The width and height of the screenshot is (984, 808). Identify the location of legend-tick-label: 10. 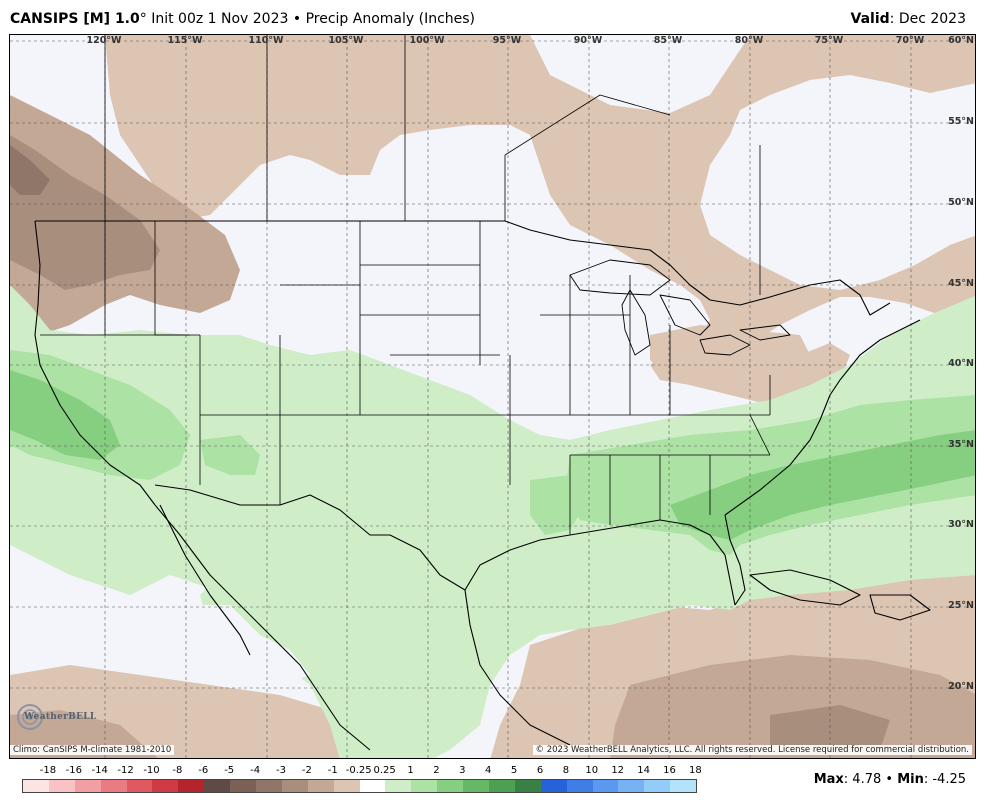
(592, 770).